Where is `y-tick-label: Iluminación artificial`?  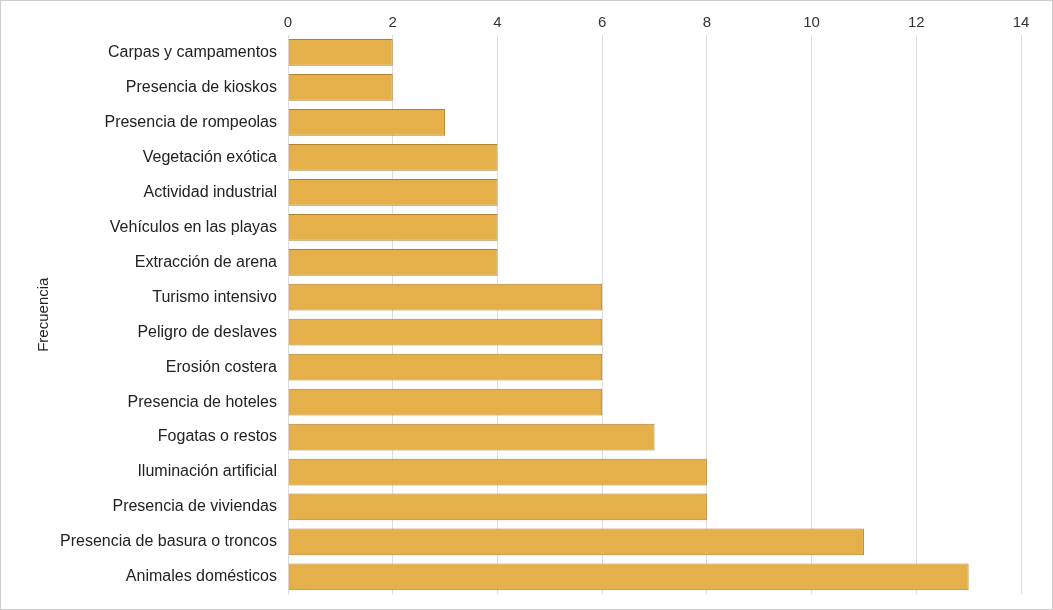
y-tick-label: Iluminación artificial is located at coordinates (207, 471).